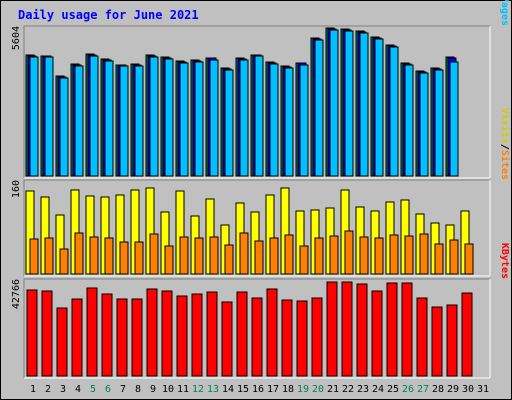 Image resolution: width=512 pixels, height=400 pixels. Describe the element at coordinates (16, 38) in the screenshot. I see `top-panel-ymax-label: 5604` at that location.